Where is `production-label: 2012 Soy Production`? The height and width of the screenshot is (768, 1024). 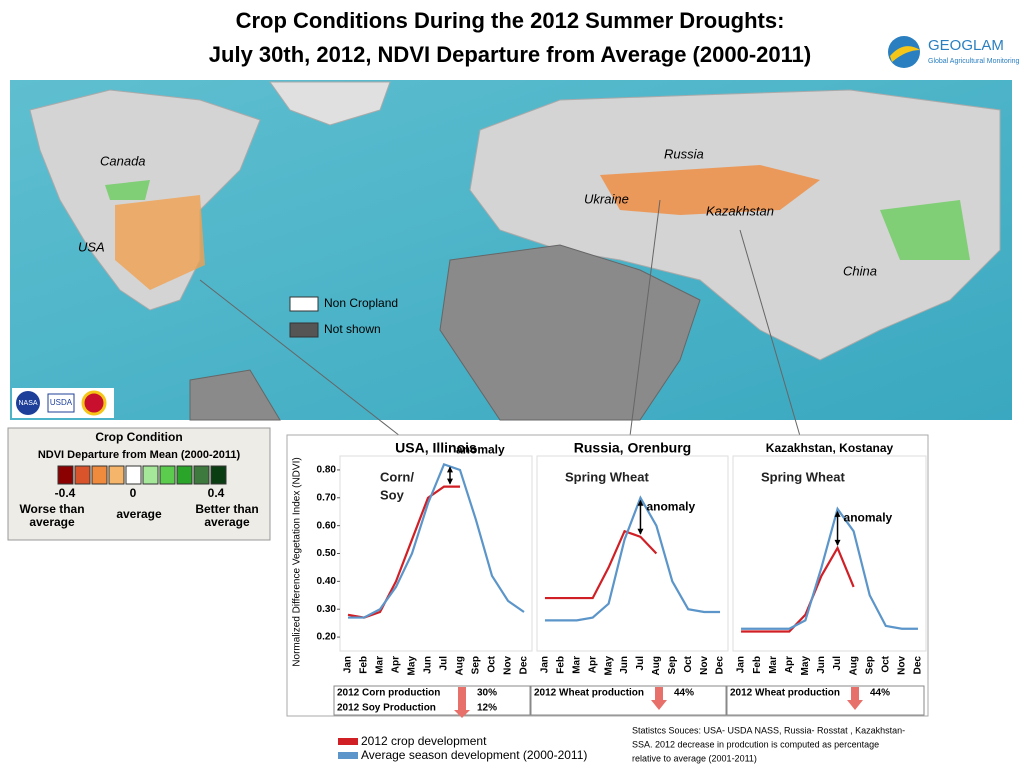 production-label: 2012 Soy Production is located at coordinates (386, 708).